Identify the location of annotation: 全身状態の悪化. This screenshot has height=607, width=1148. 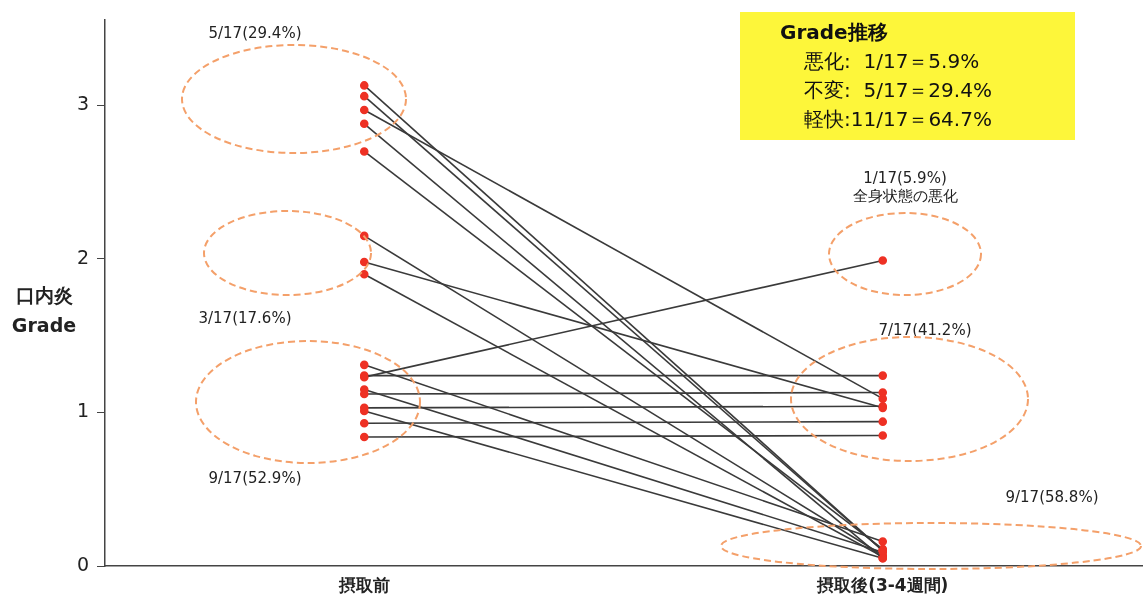
(905, 196).